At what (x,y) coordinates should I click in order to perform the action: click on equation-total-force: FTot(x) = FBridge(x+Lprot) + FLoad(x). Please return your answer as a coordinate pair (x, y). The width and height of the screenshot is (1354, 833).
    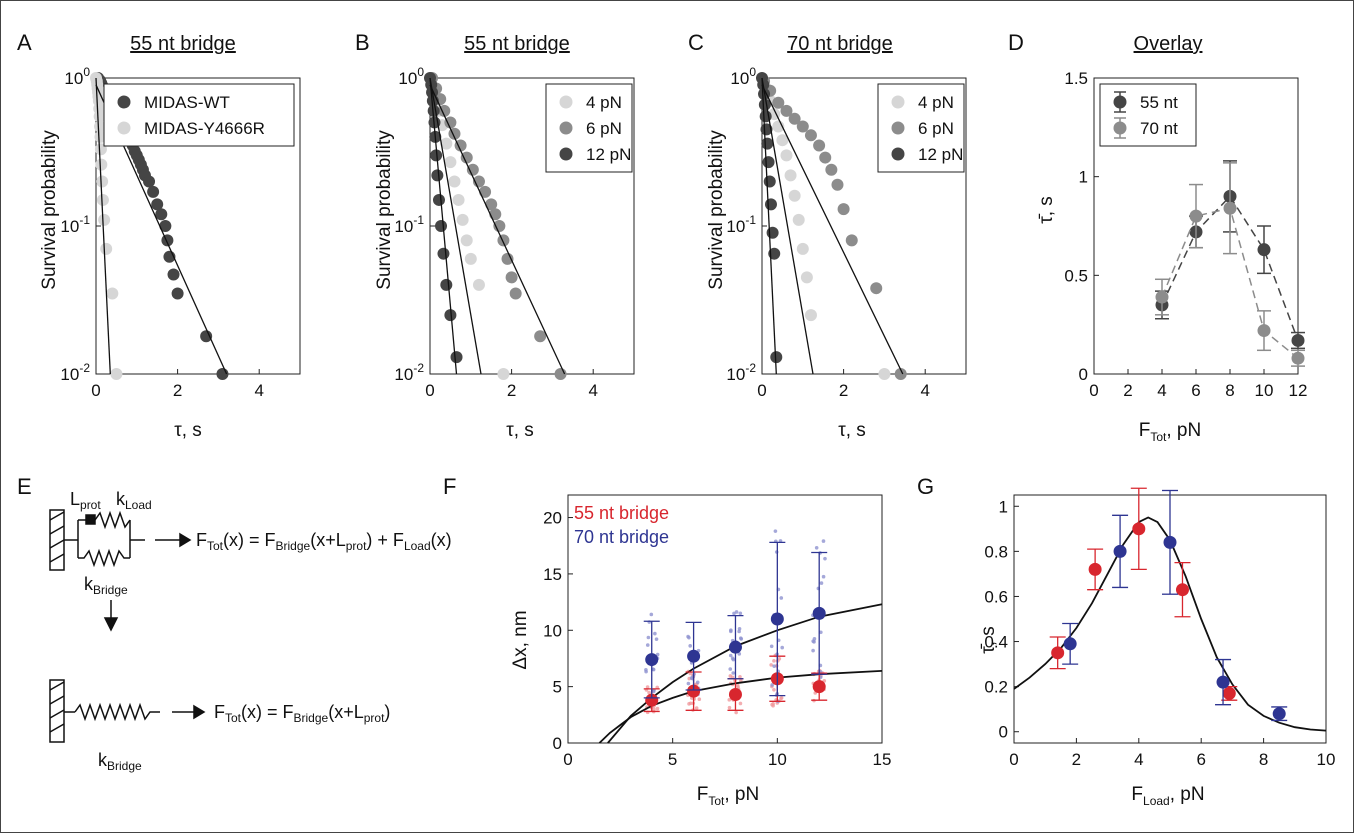
    Looking at the image, I should click on (324, 541).